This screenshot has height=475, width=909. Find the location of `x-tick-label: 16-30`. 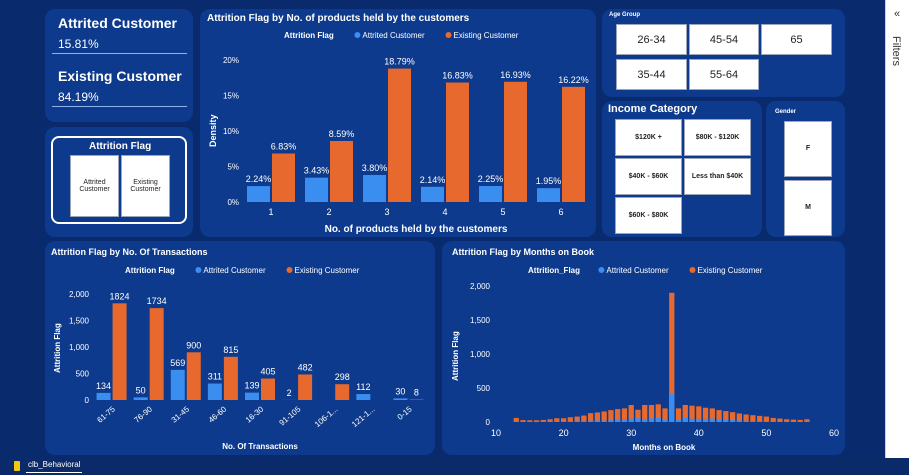

x-tick-label: 16-30 is located at coordinates (255, 414).